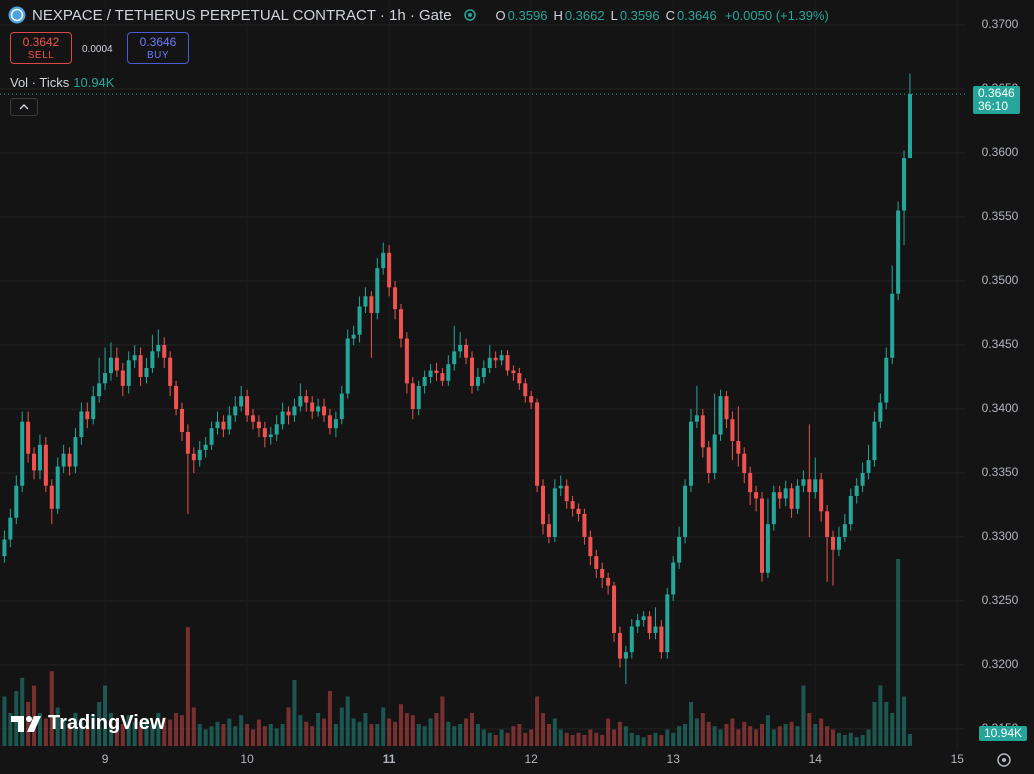 Image resolution: width=1034 pixels, height=774 pixels. What do you see at coordinates (531, 759) in the screenshot?
I see `x-tick-label: 12` at bounding box center [531, 759].